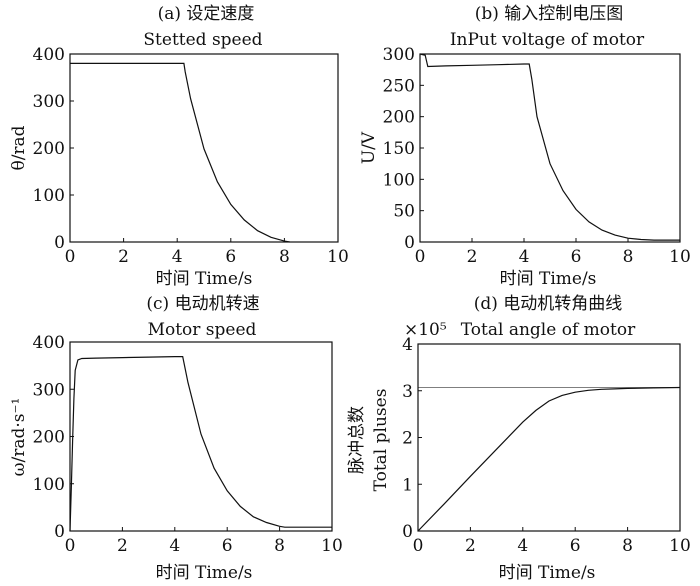 The width and height of the screenshot is (700, 586). What do you see at coordinates (227, 546) in the screenshot?
I see `panel-c-xtick-label: 6` at bounding box center [227, 546].